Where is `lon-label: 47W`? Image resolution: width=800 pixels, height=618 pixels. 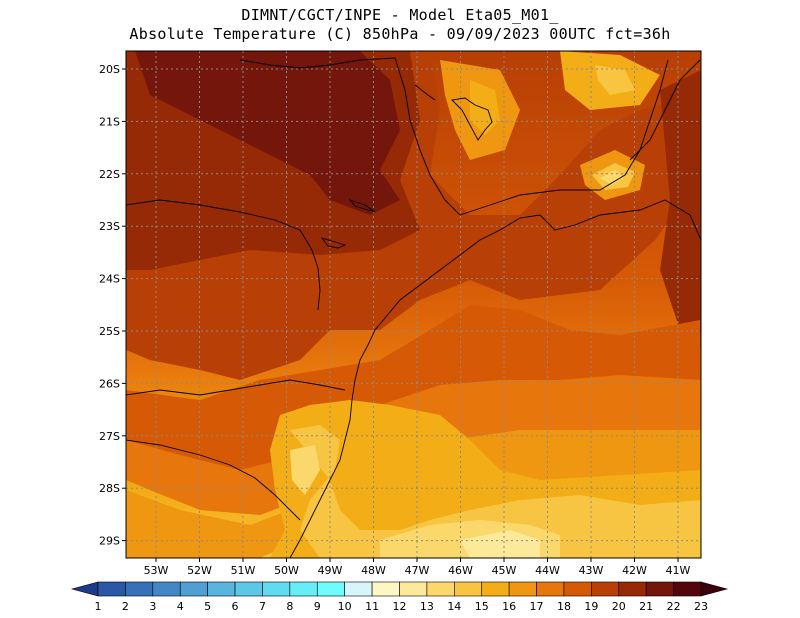 lon-label: 47W is located at coordinates (417, 570).